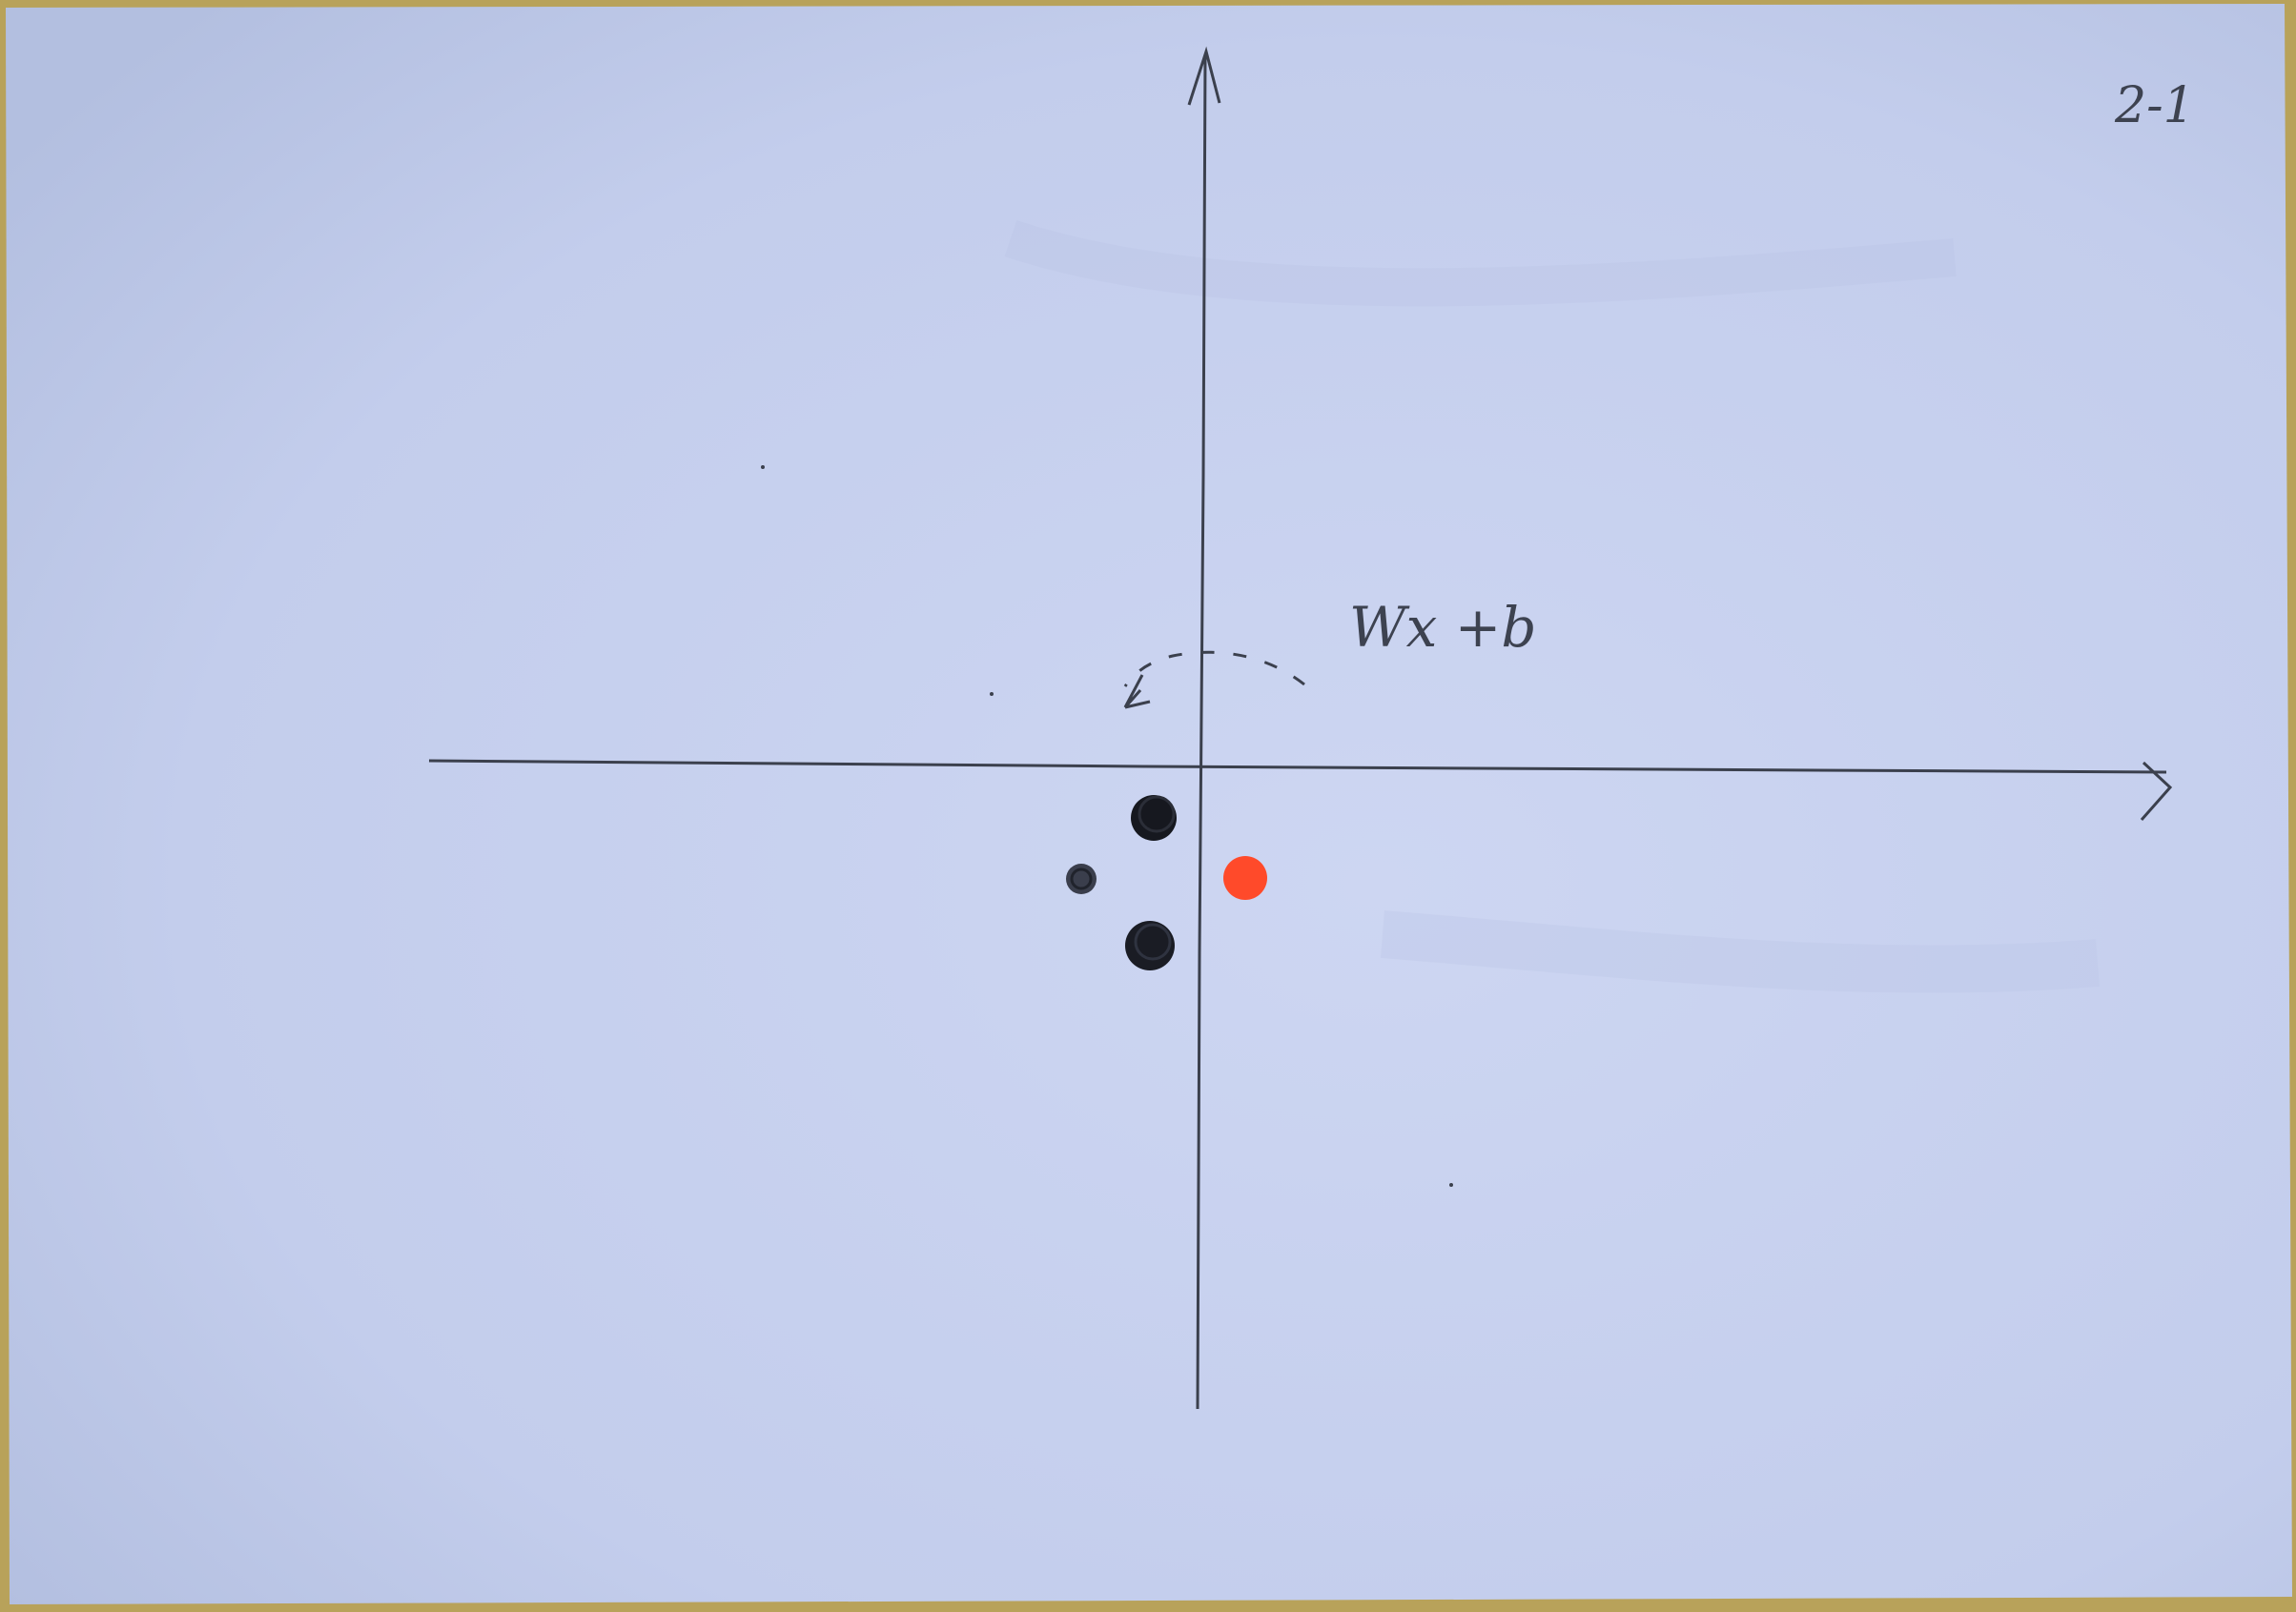 This screenshot has width=2296, height=1612. What do you see at coordinates (1202, 732) in the screenshot?
I see `y-axis` at bounding box center [1202, 732].